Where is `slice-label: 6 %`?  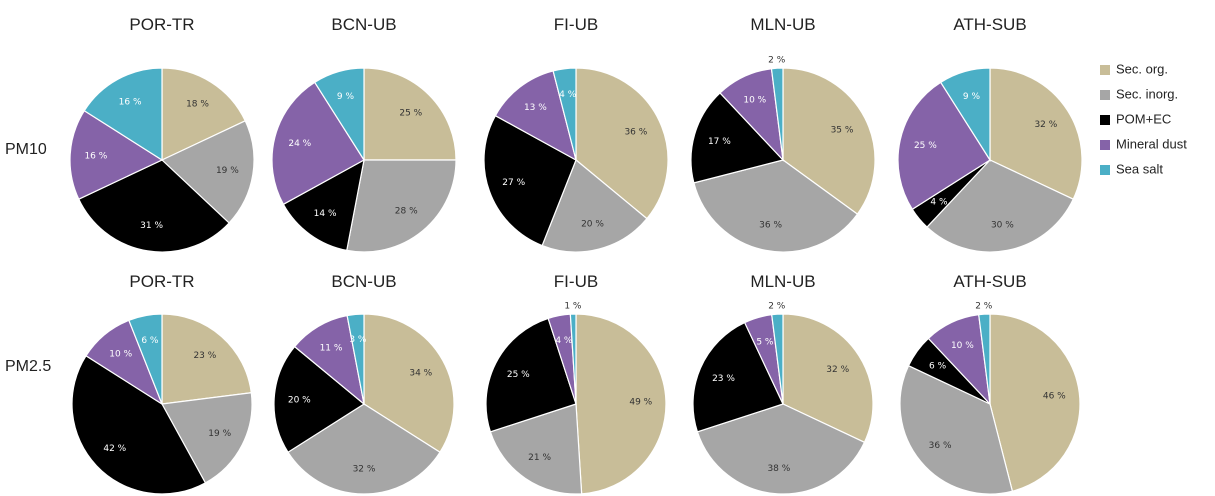 slice-label: 6 % is located at coordinates (938, 366).